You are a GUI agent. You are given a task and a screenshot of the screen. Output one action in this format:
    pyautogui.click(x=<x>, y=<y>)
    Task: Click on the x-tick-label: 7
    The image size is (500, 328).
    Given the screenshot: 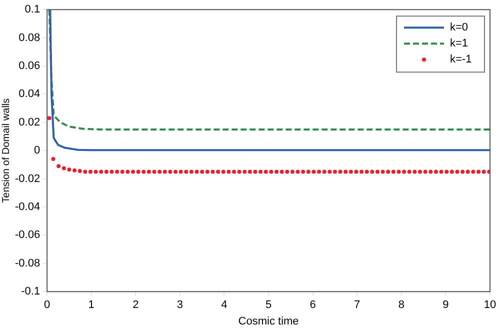 What is the action you would take?
    pyautogui.click(x=357, y=305)
    